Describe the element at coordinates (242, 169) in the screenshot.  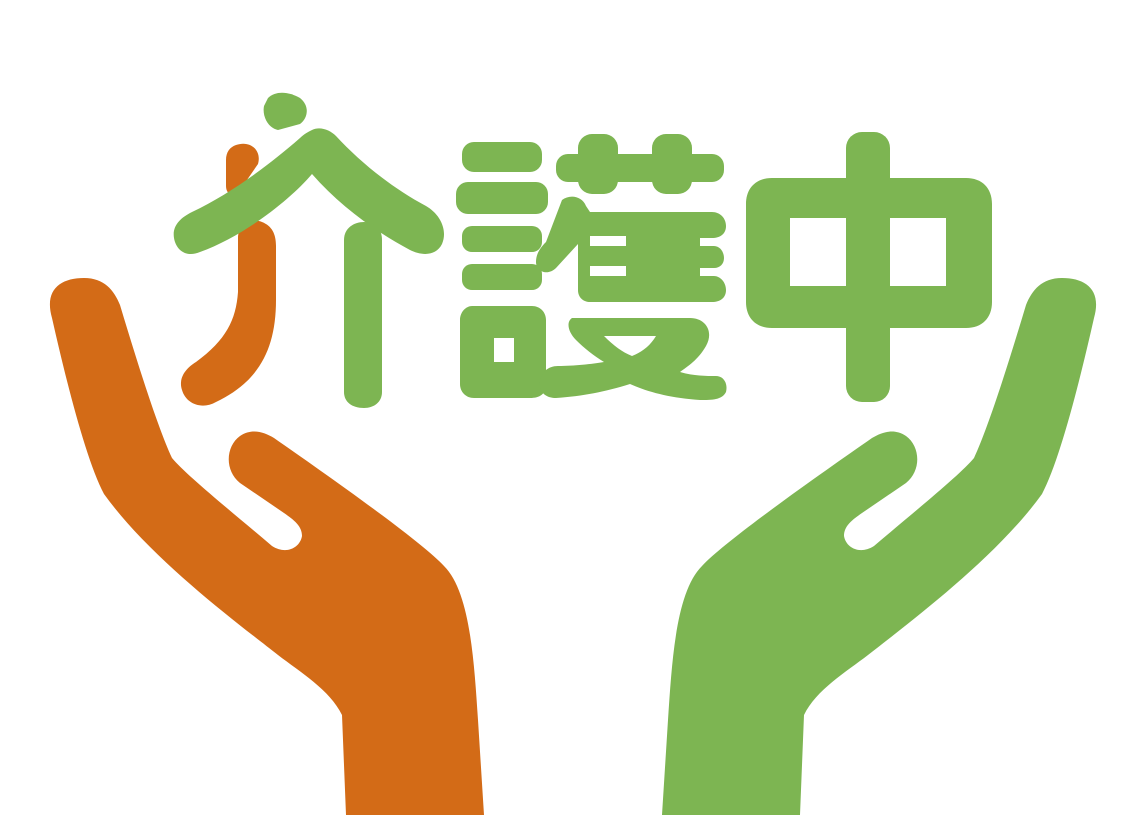
I see `kai-left-stroke` at that location.